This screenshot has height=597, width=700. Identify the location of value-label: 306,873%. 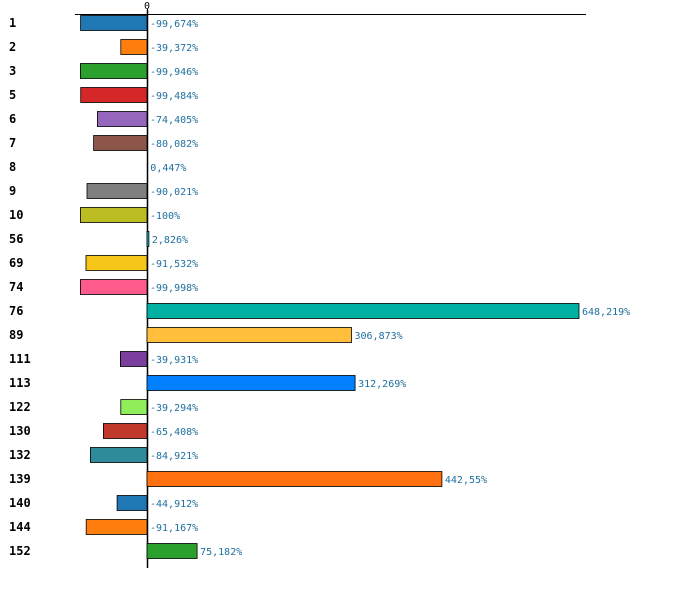
(379, 336).